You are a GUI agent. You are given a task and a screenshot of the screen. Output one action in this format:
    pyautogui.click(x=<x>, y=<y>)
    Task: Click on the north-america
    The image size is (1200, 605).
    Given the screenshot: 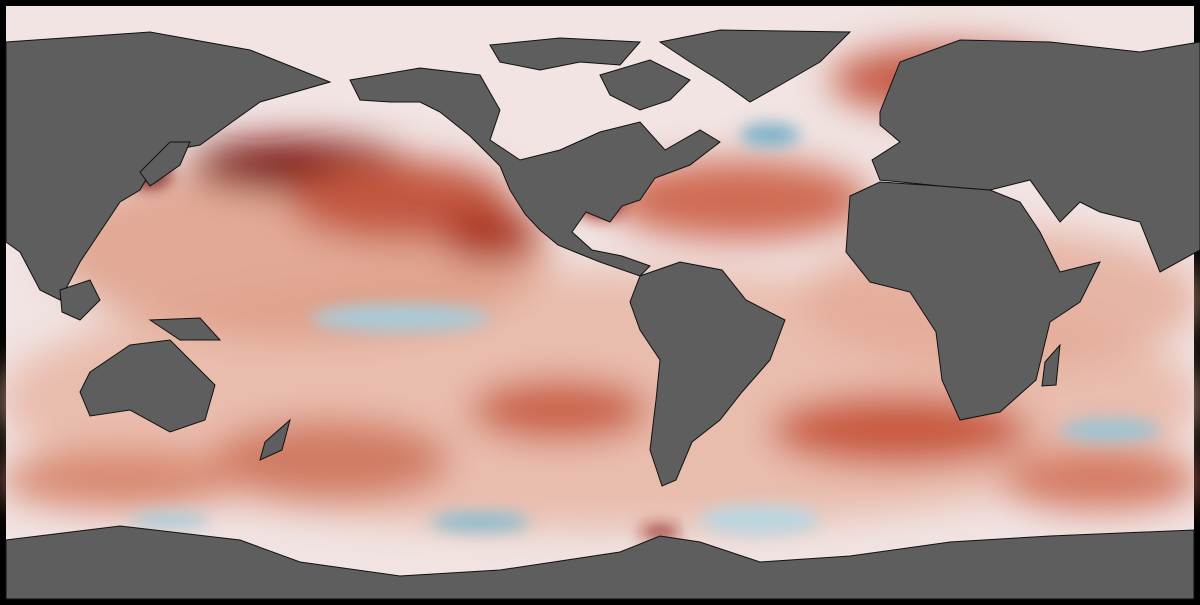 What is the action you would take?
    pyautogui.click(x=535, y=172)
    